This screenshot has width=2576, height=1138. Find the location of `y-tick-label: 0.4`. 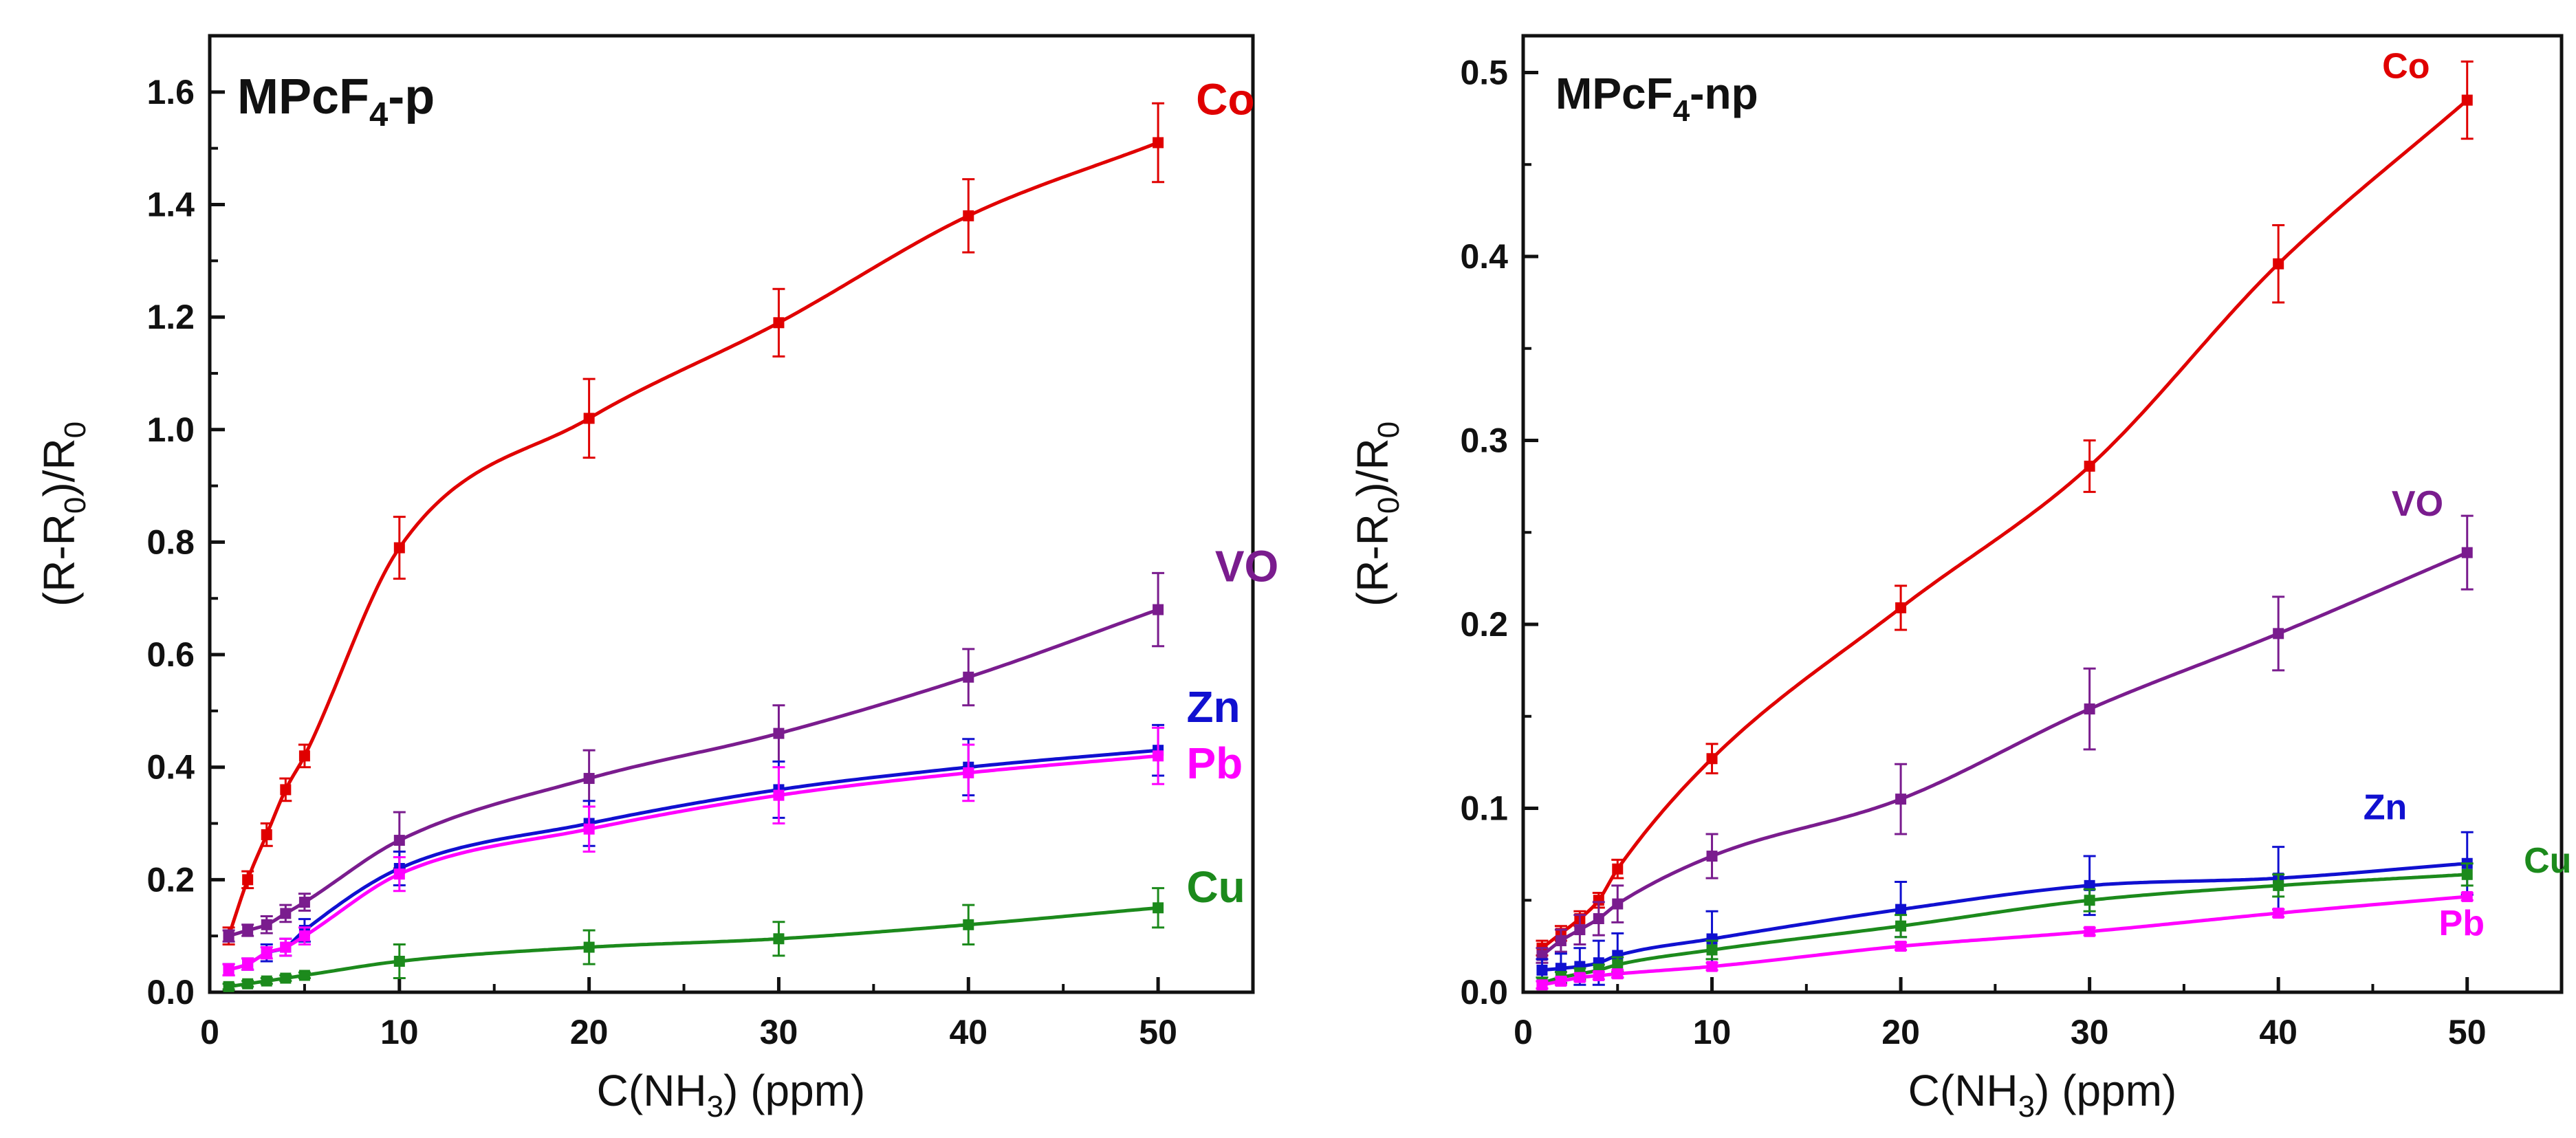

y-tick-label: 0.4 is located at coordinates (1484, 257).